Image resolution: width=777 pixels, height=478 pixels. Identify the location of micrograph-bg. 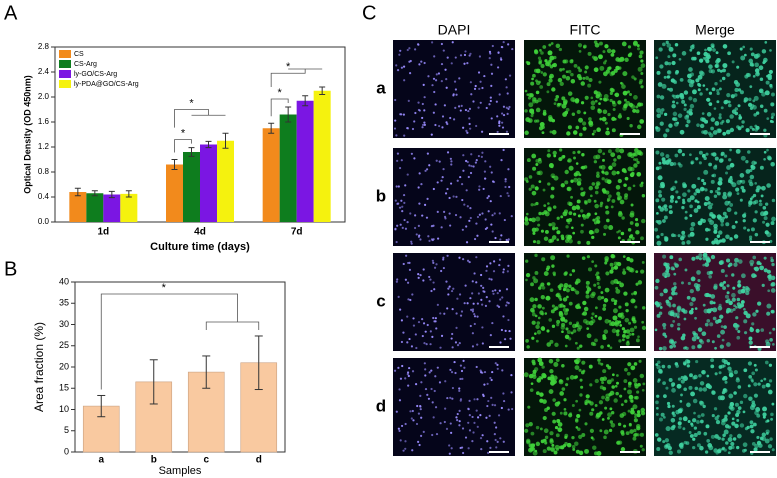
(454, 89).